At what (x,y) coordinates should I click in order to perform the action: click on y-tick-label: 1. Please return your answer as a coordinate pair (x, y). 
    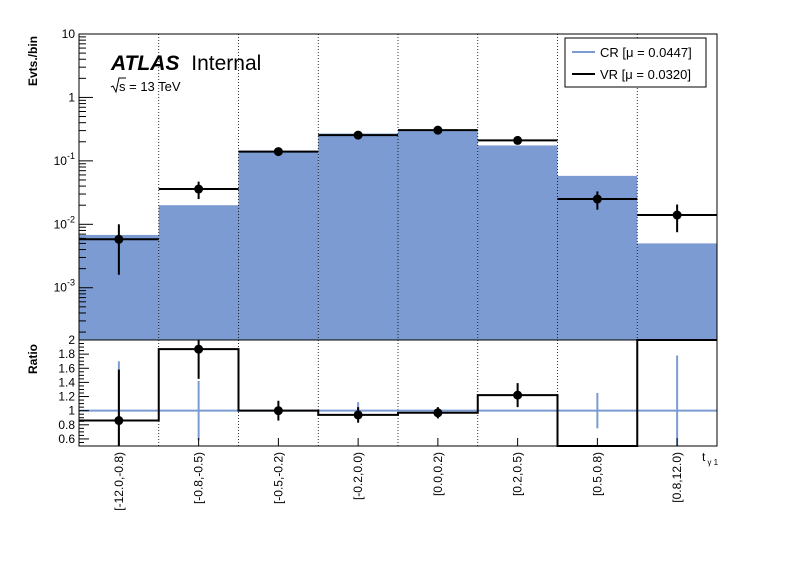
    Looking at the image, I should click on (71, 97).